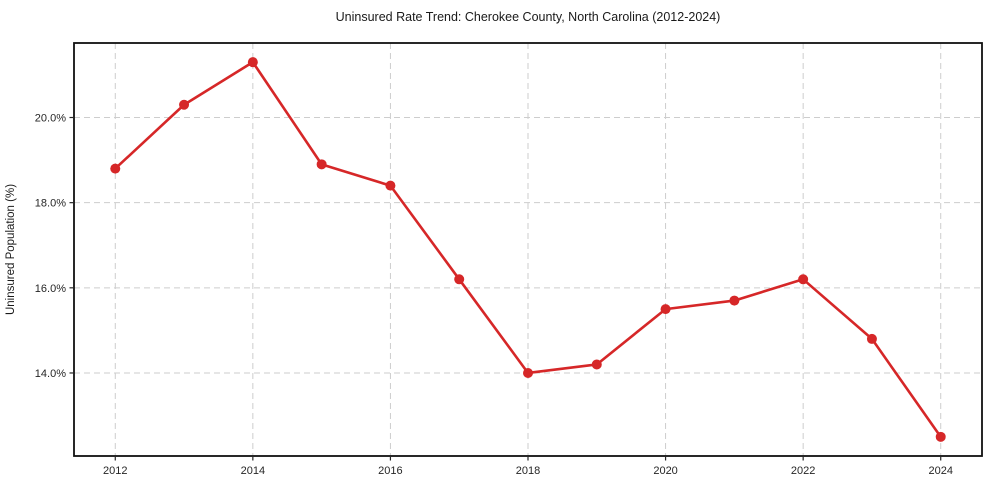 This screenshot has width=989, height=490. Describe the element at coordinates (11, 249) in the screenshot. I see `y-axis-label: Uninsured Population (%)` at that location.